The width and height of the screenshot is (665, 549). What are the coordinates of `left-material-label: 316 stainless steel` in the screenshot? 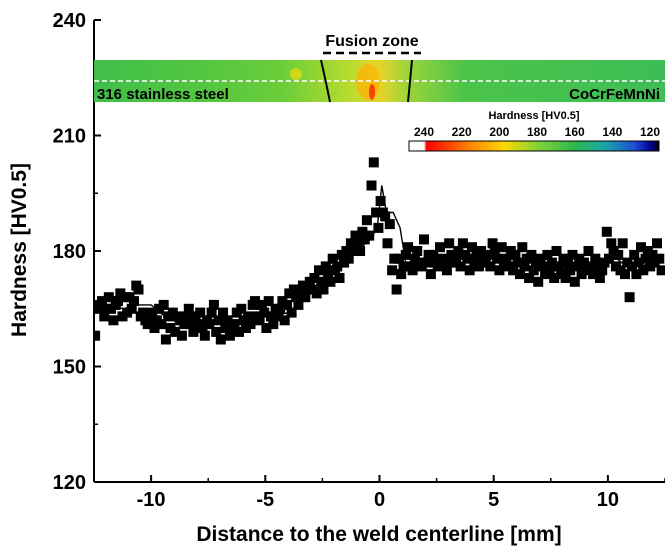 It's located at (163, 94).